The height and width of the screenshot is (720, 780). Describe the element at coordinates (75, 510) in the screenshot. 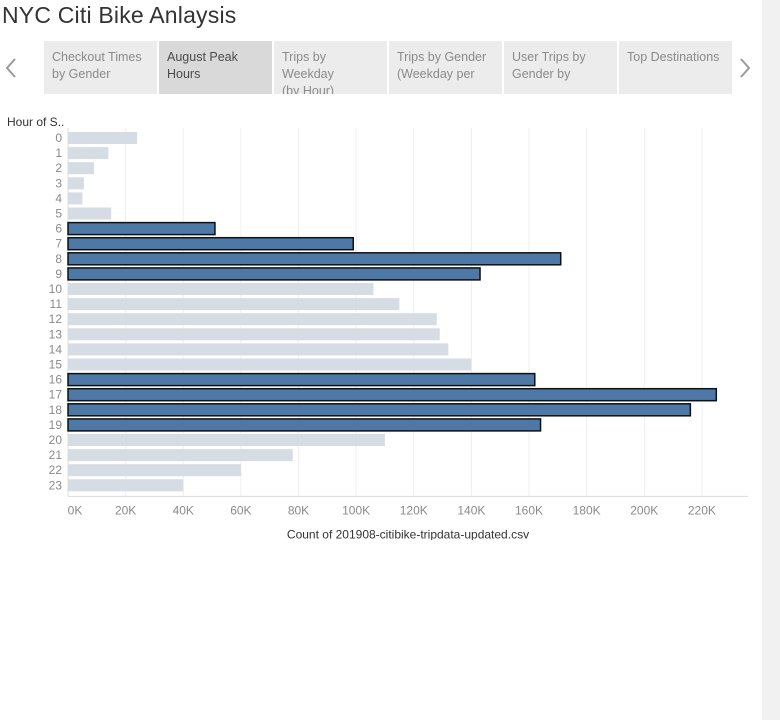

I see `x-tick-label: 0K` at that location.